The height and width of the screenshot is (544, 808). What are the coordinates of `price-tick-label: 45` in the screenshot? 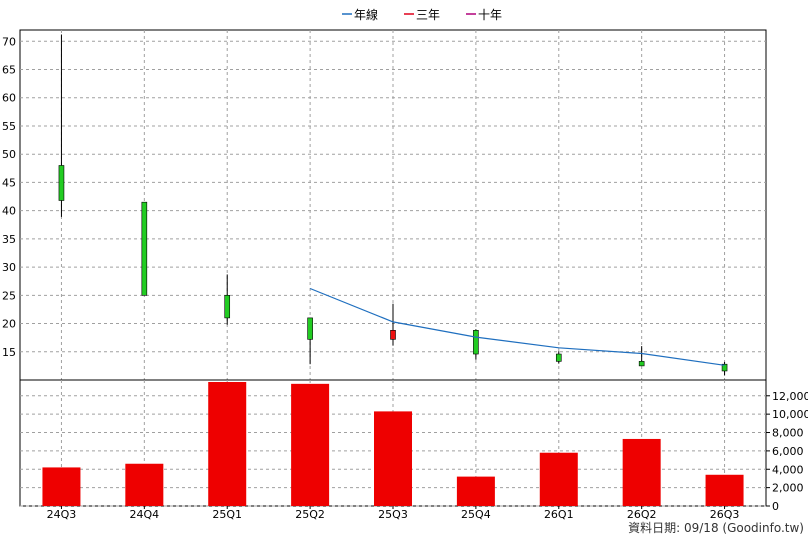 It's located at (9, 182).